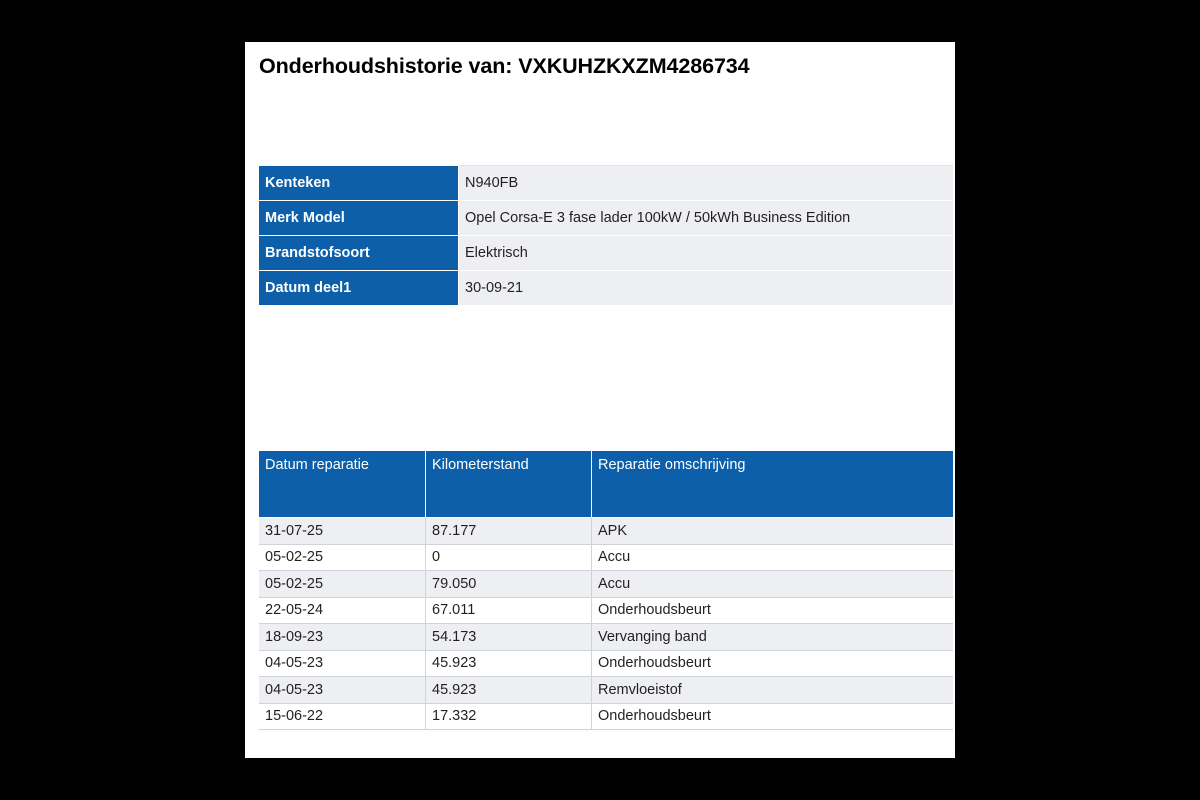  Describe the element at coordinates (508, 637) in the screenshot. I see `cell-mileage: 54.173` at that location.